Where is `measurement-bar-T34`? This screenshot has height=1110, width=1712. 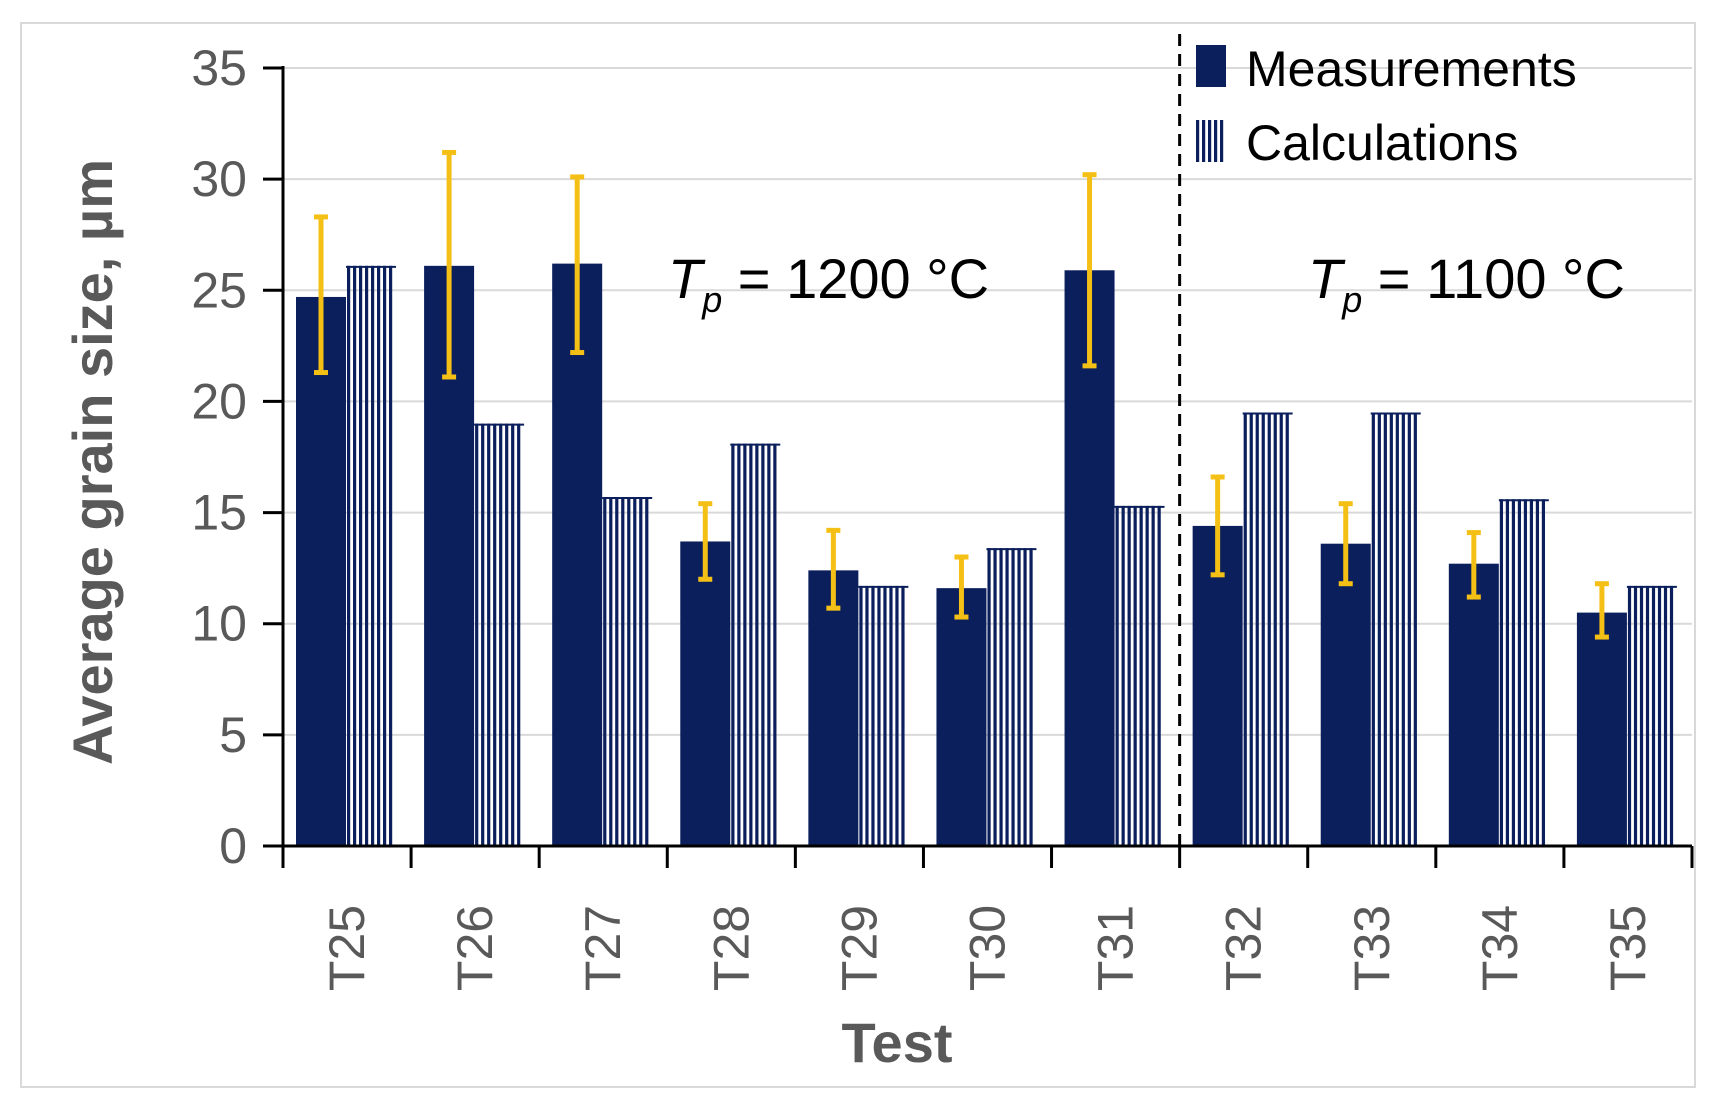
measurement-bar-T34 is located at coordinates (1473, 704).